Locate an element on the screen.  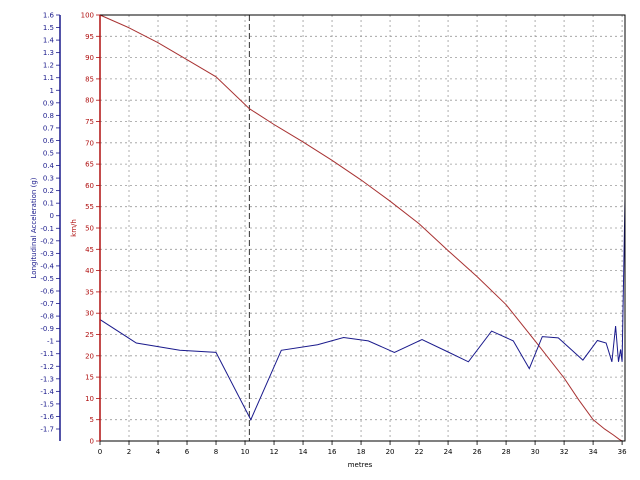
x-tick-label: 36 is located at coordinates (622, 452).